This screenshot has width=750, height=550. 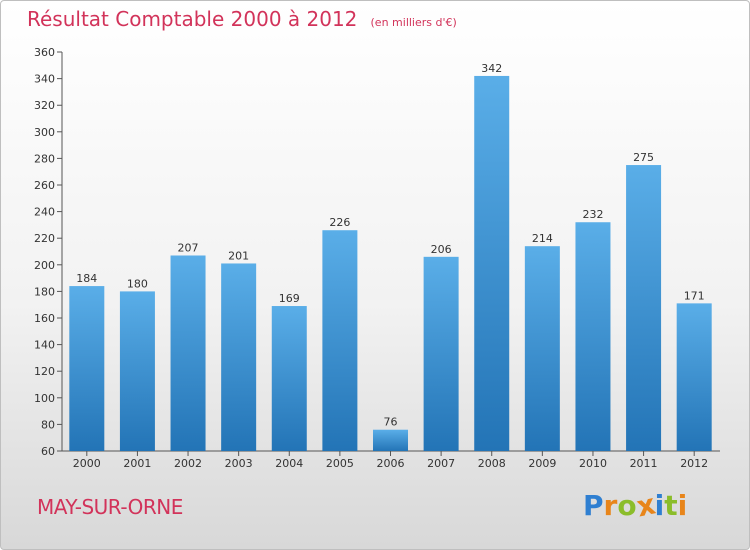 I want to click on bar-value-label: 169, so click(x=289, y=298).